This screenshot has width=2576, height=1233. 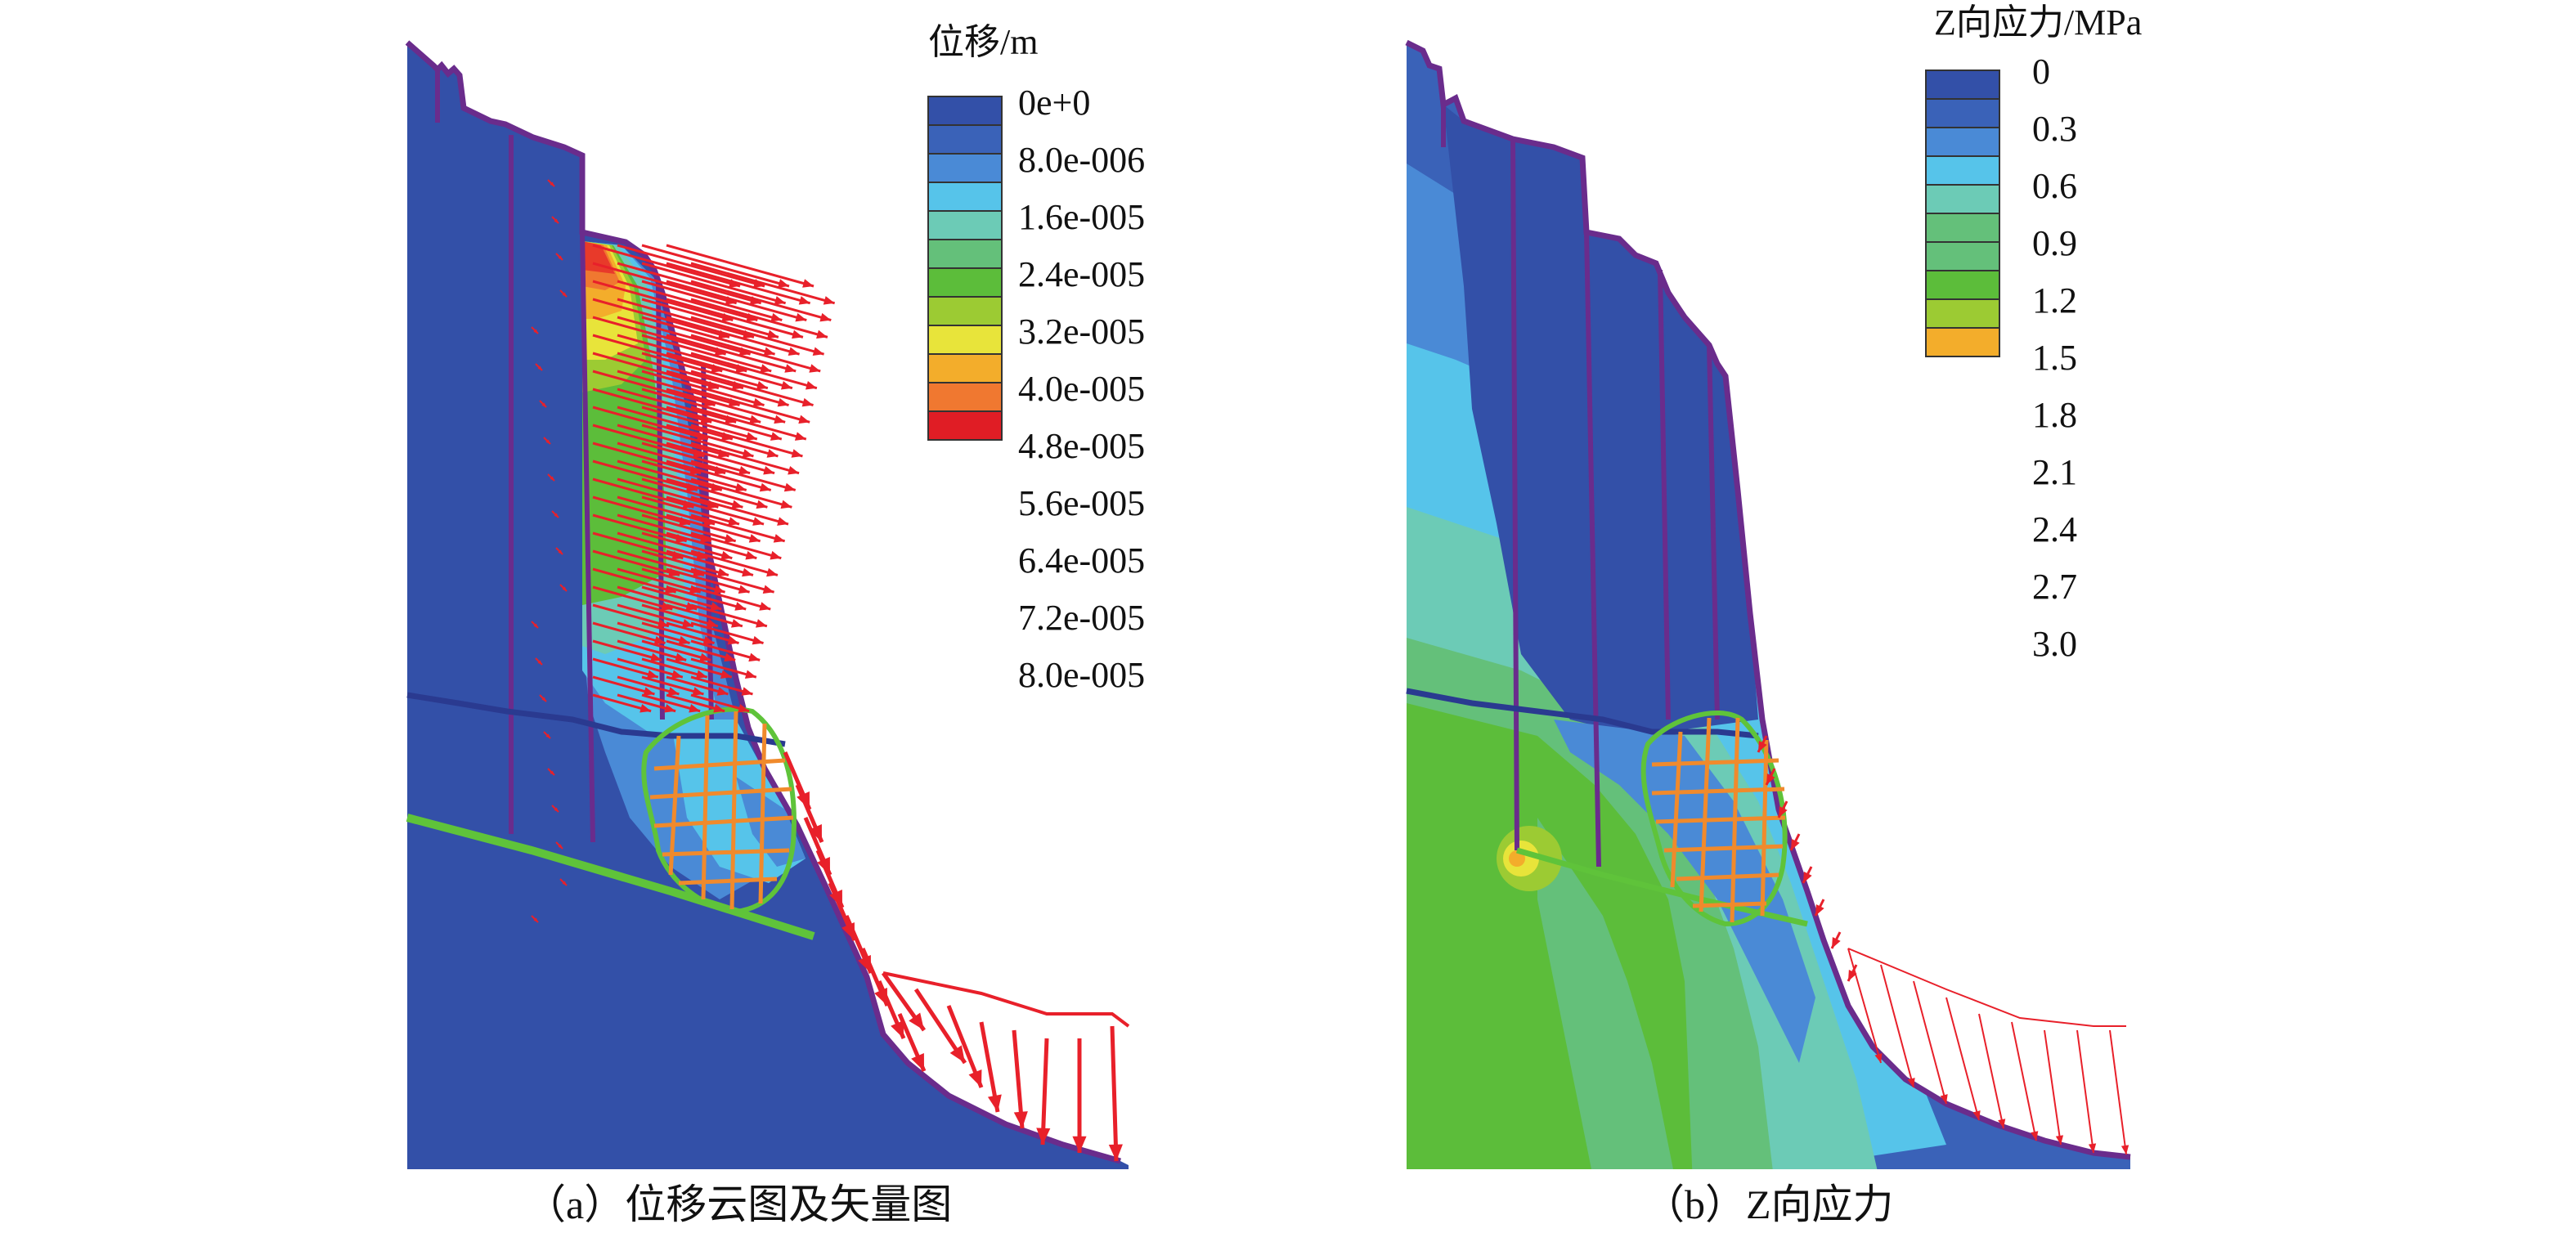 I want to click on panel-b-caption: （b）Z向应力, so click(x=1769, y=1204).